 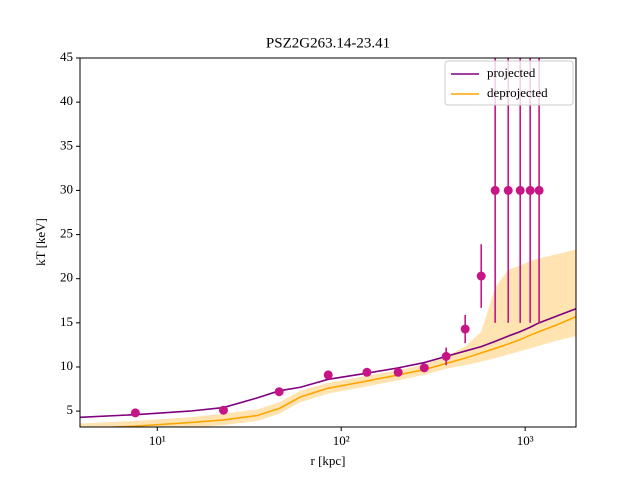 What do you see at coordinates (66, 144) in the screenshot?
I see `y-tick-label: 35` at bounding box center [66, 144].